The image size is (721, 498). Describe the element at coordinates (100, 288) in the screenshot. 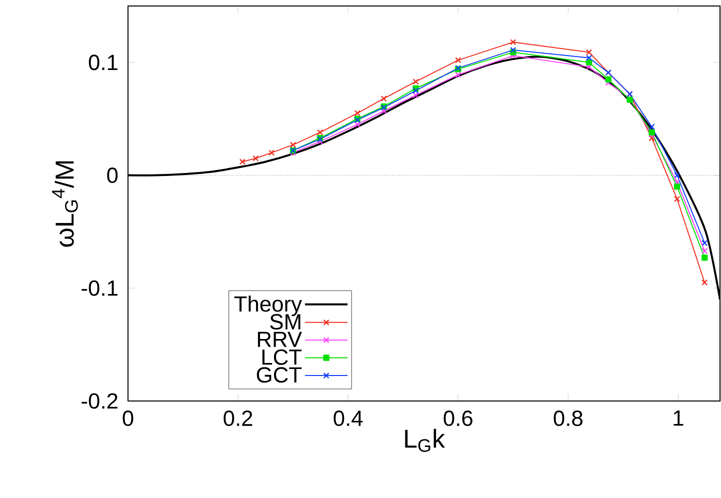

I see `y-tick-label: -0.1` at that location.